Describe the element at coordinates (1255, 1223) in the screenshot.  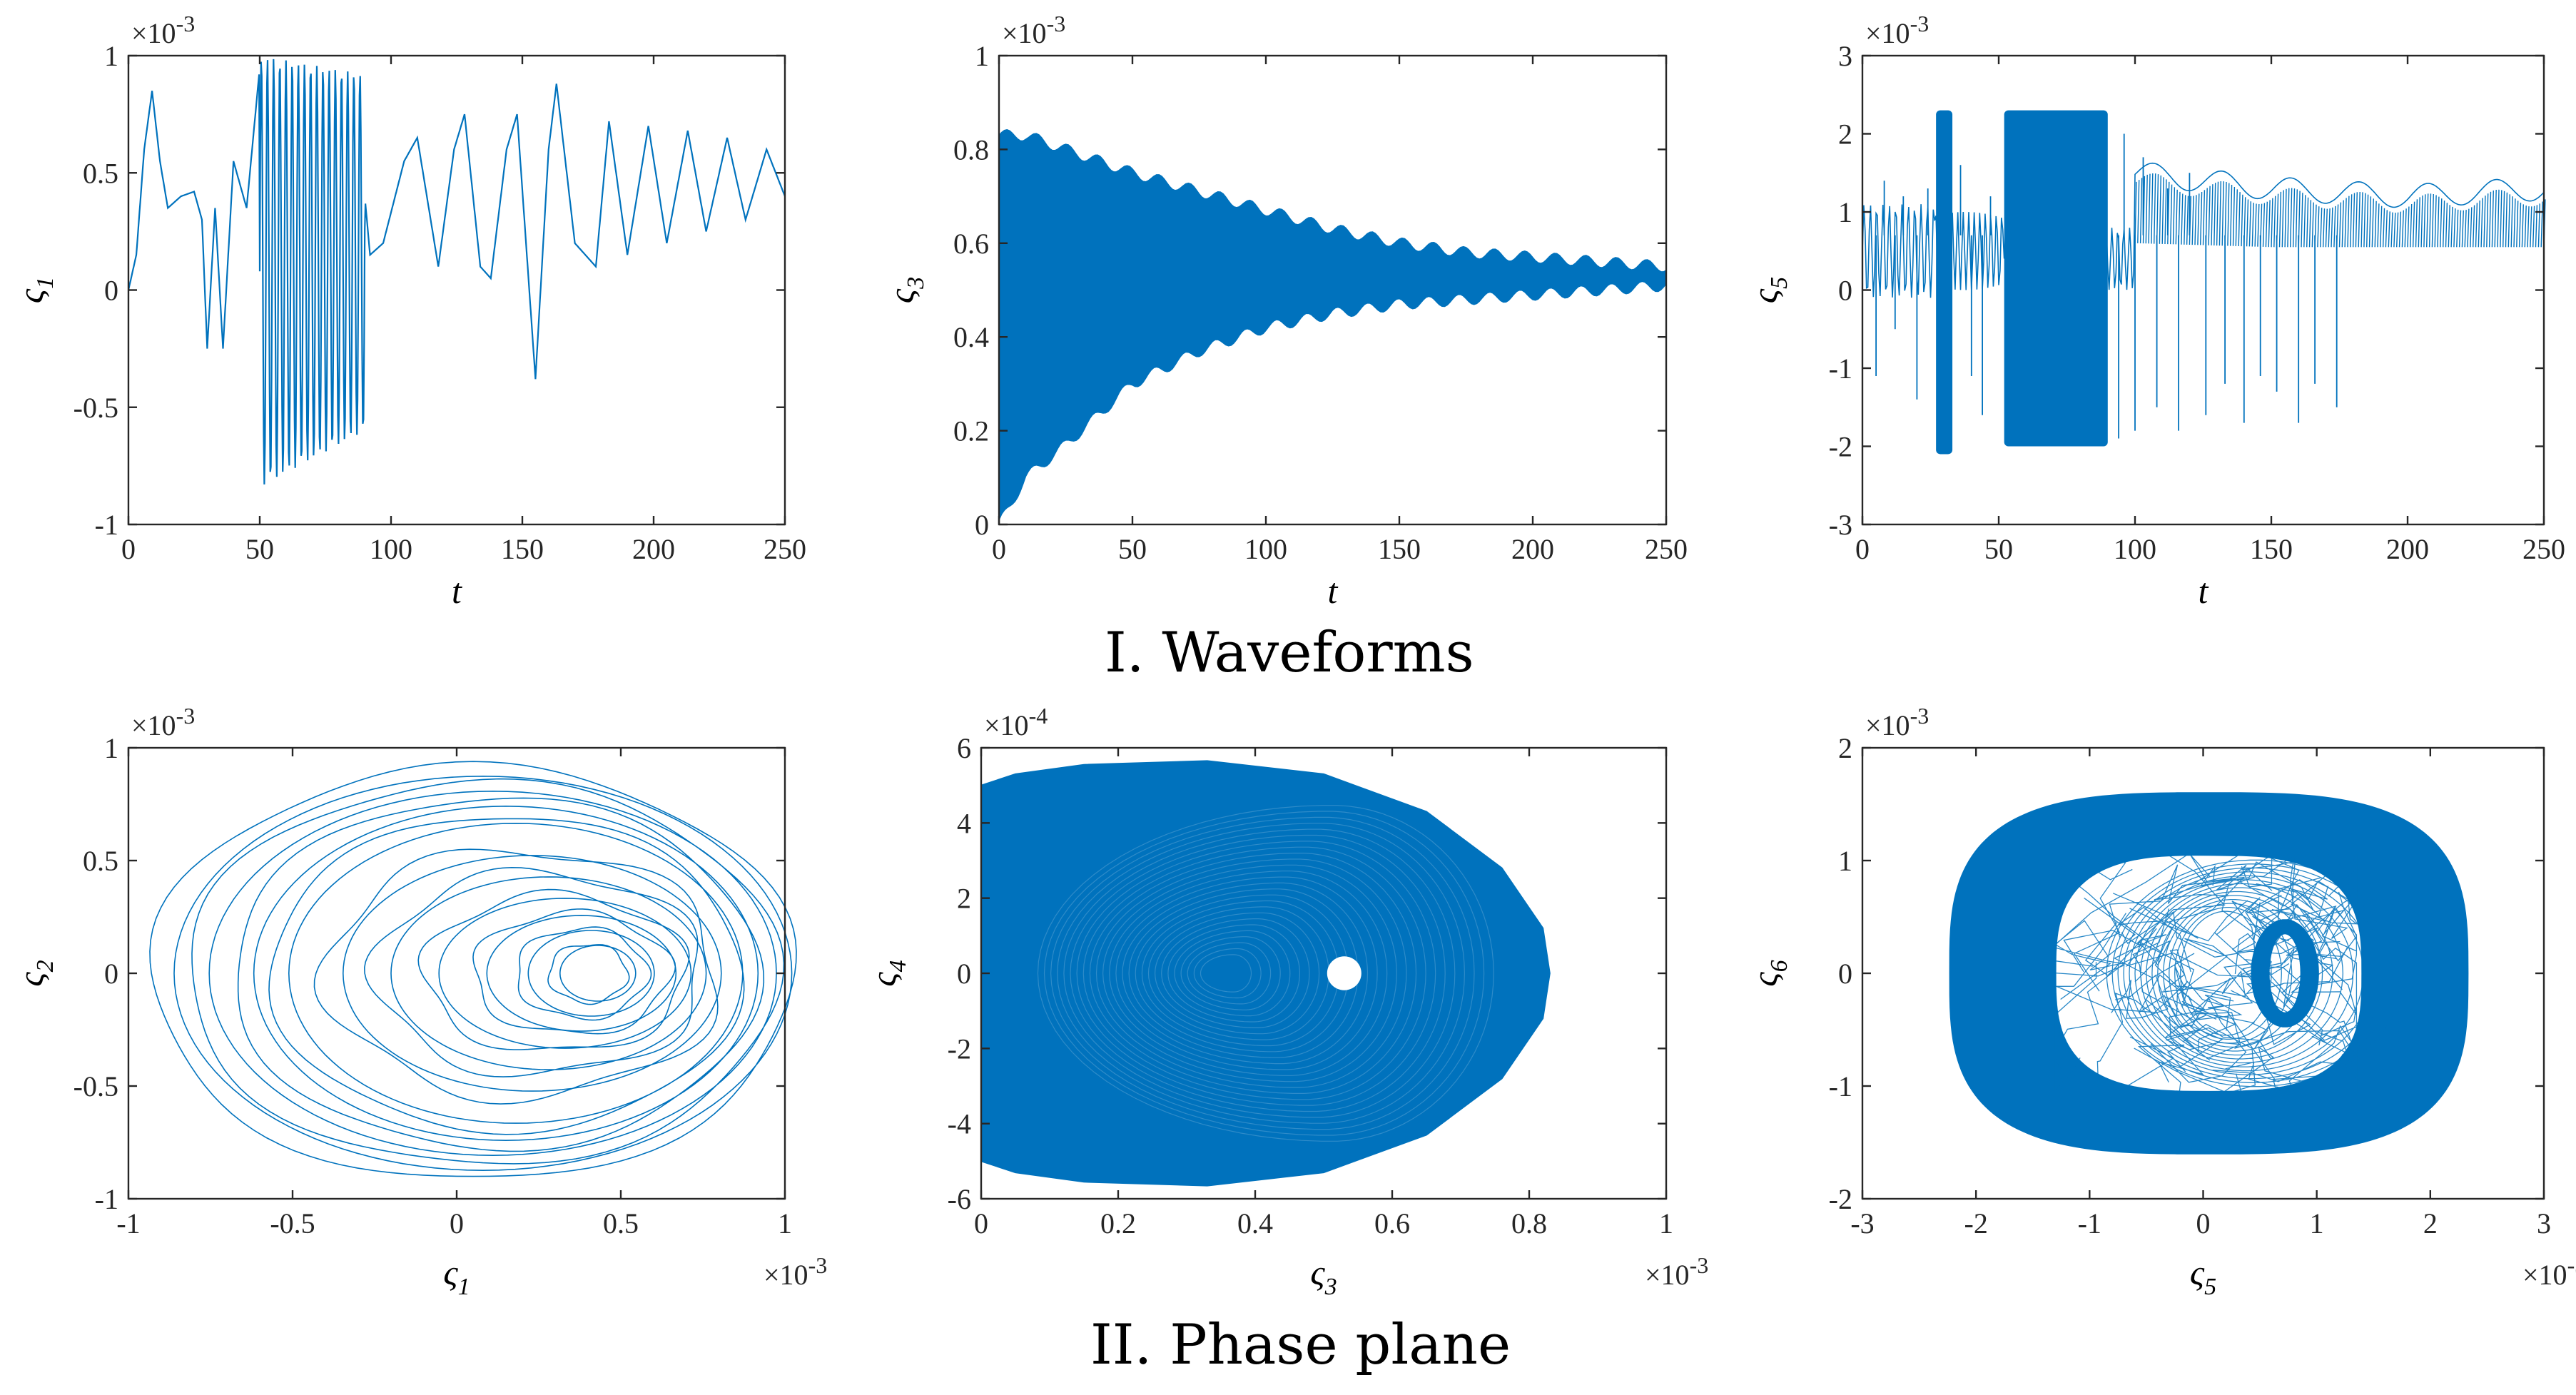
I see `x-tick-label: 0.4` at that location.